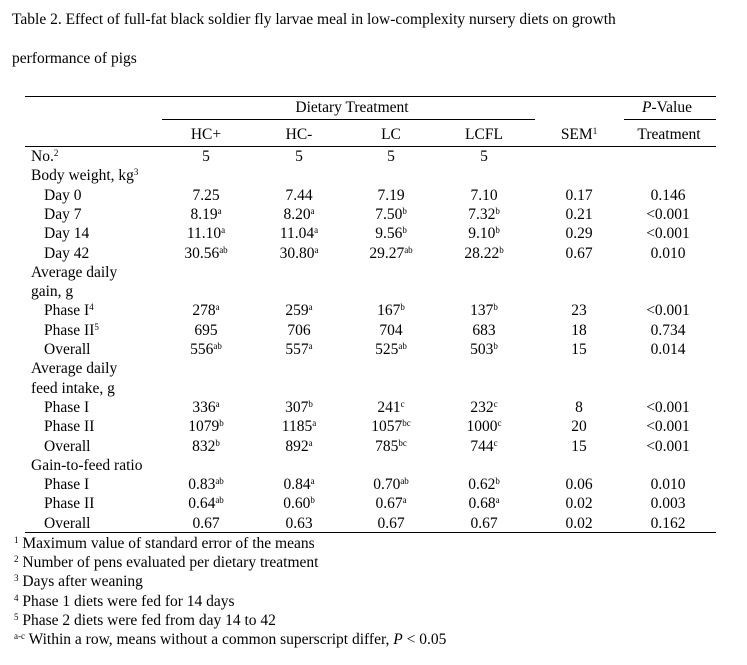  Describe the element at coordinates (71, 330) in the screenshot. I see `row-label: Phase II5` at that location.